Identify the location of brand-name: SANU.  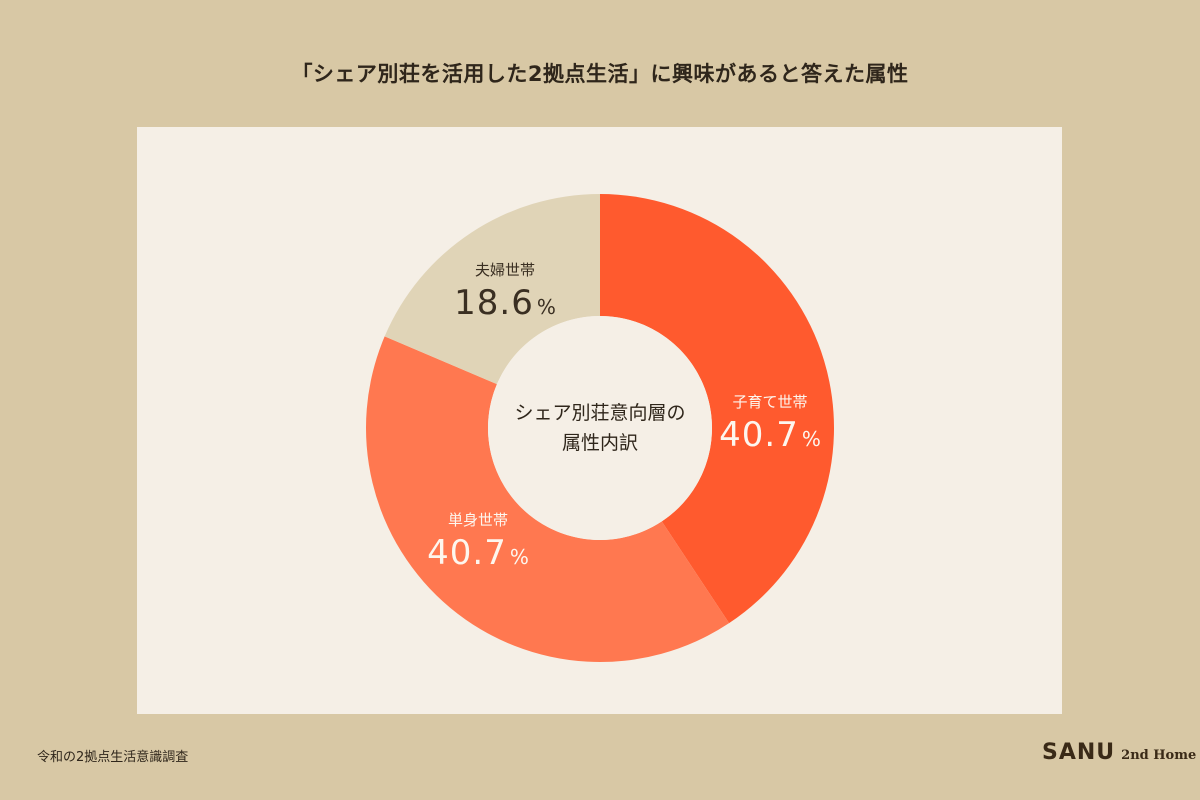
(1079, 752).